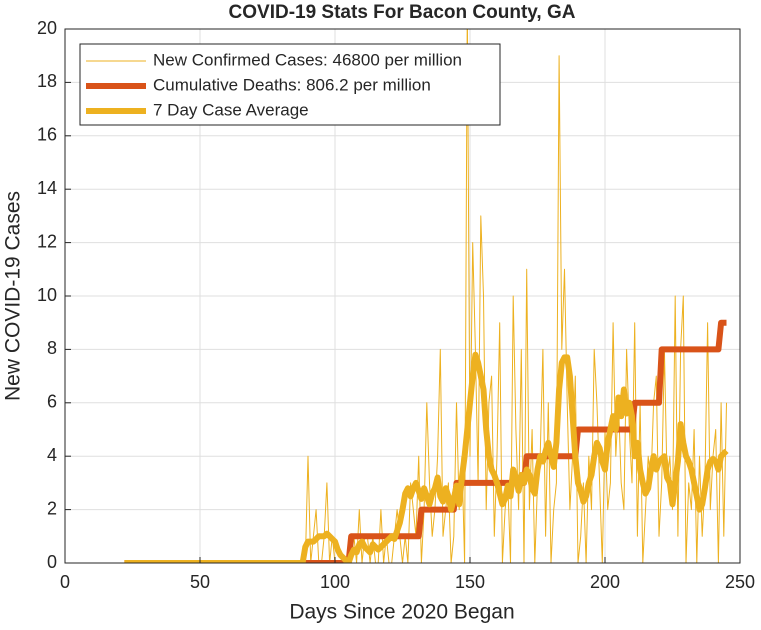  Describe the element at coordinates (470, 582) in the screenshot. I see `x-tick-label: 150` at that location.